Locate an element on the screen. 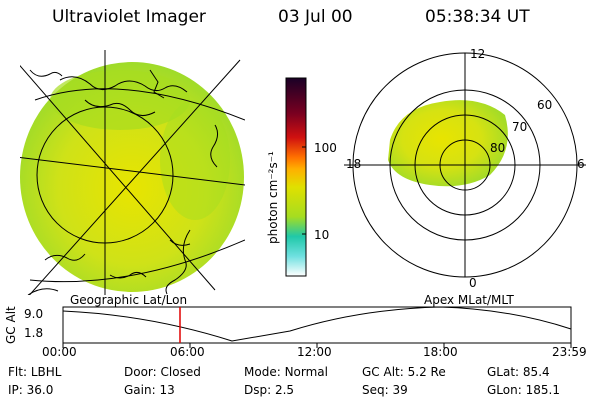  altitude-timeline is located at coordinates (317, 327).